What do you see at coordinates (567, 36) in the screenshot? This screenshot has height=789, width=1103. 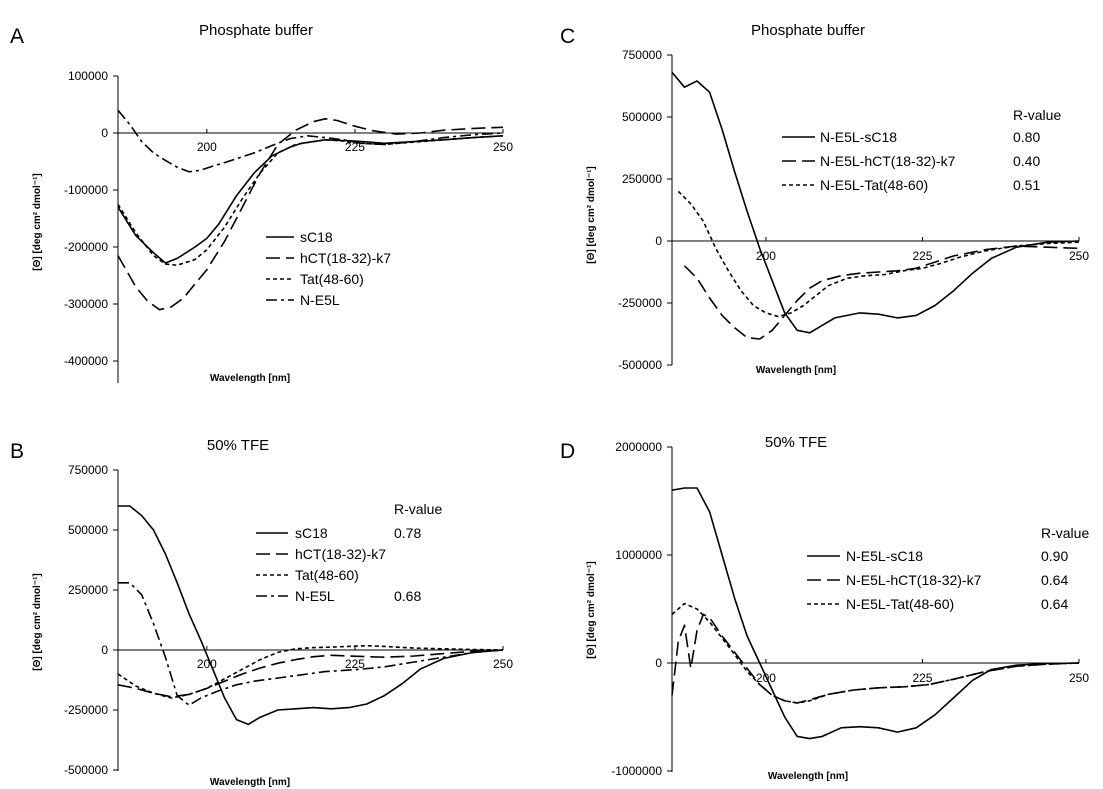 I see `panel-letter: C` at bounding box center [567, 36].